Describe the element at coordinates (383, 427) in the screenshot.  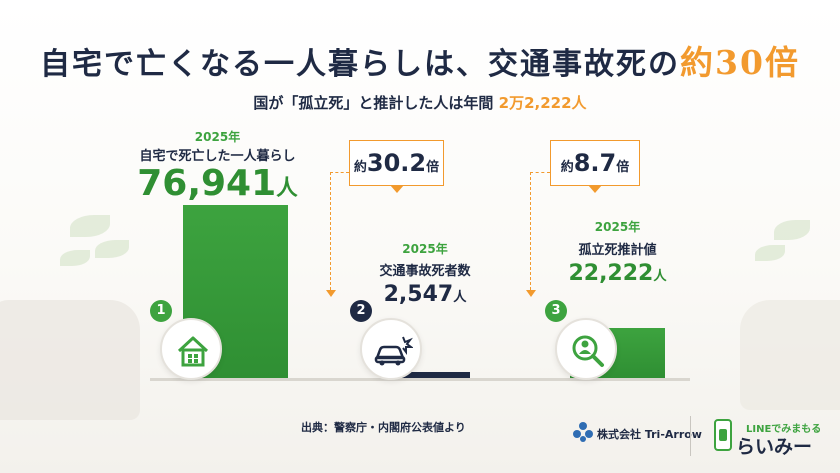
I see `source-note: 出典：警察庁・内閣府公表値より` at that location.